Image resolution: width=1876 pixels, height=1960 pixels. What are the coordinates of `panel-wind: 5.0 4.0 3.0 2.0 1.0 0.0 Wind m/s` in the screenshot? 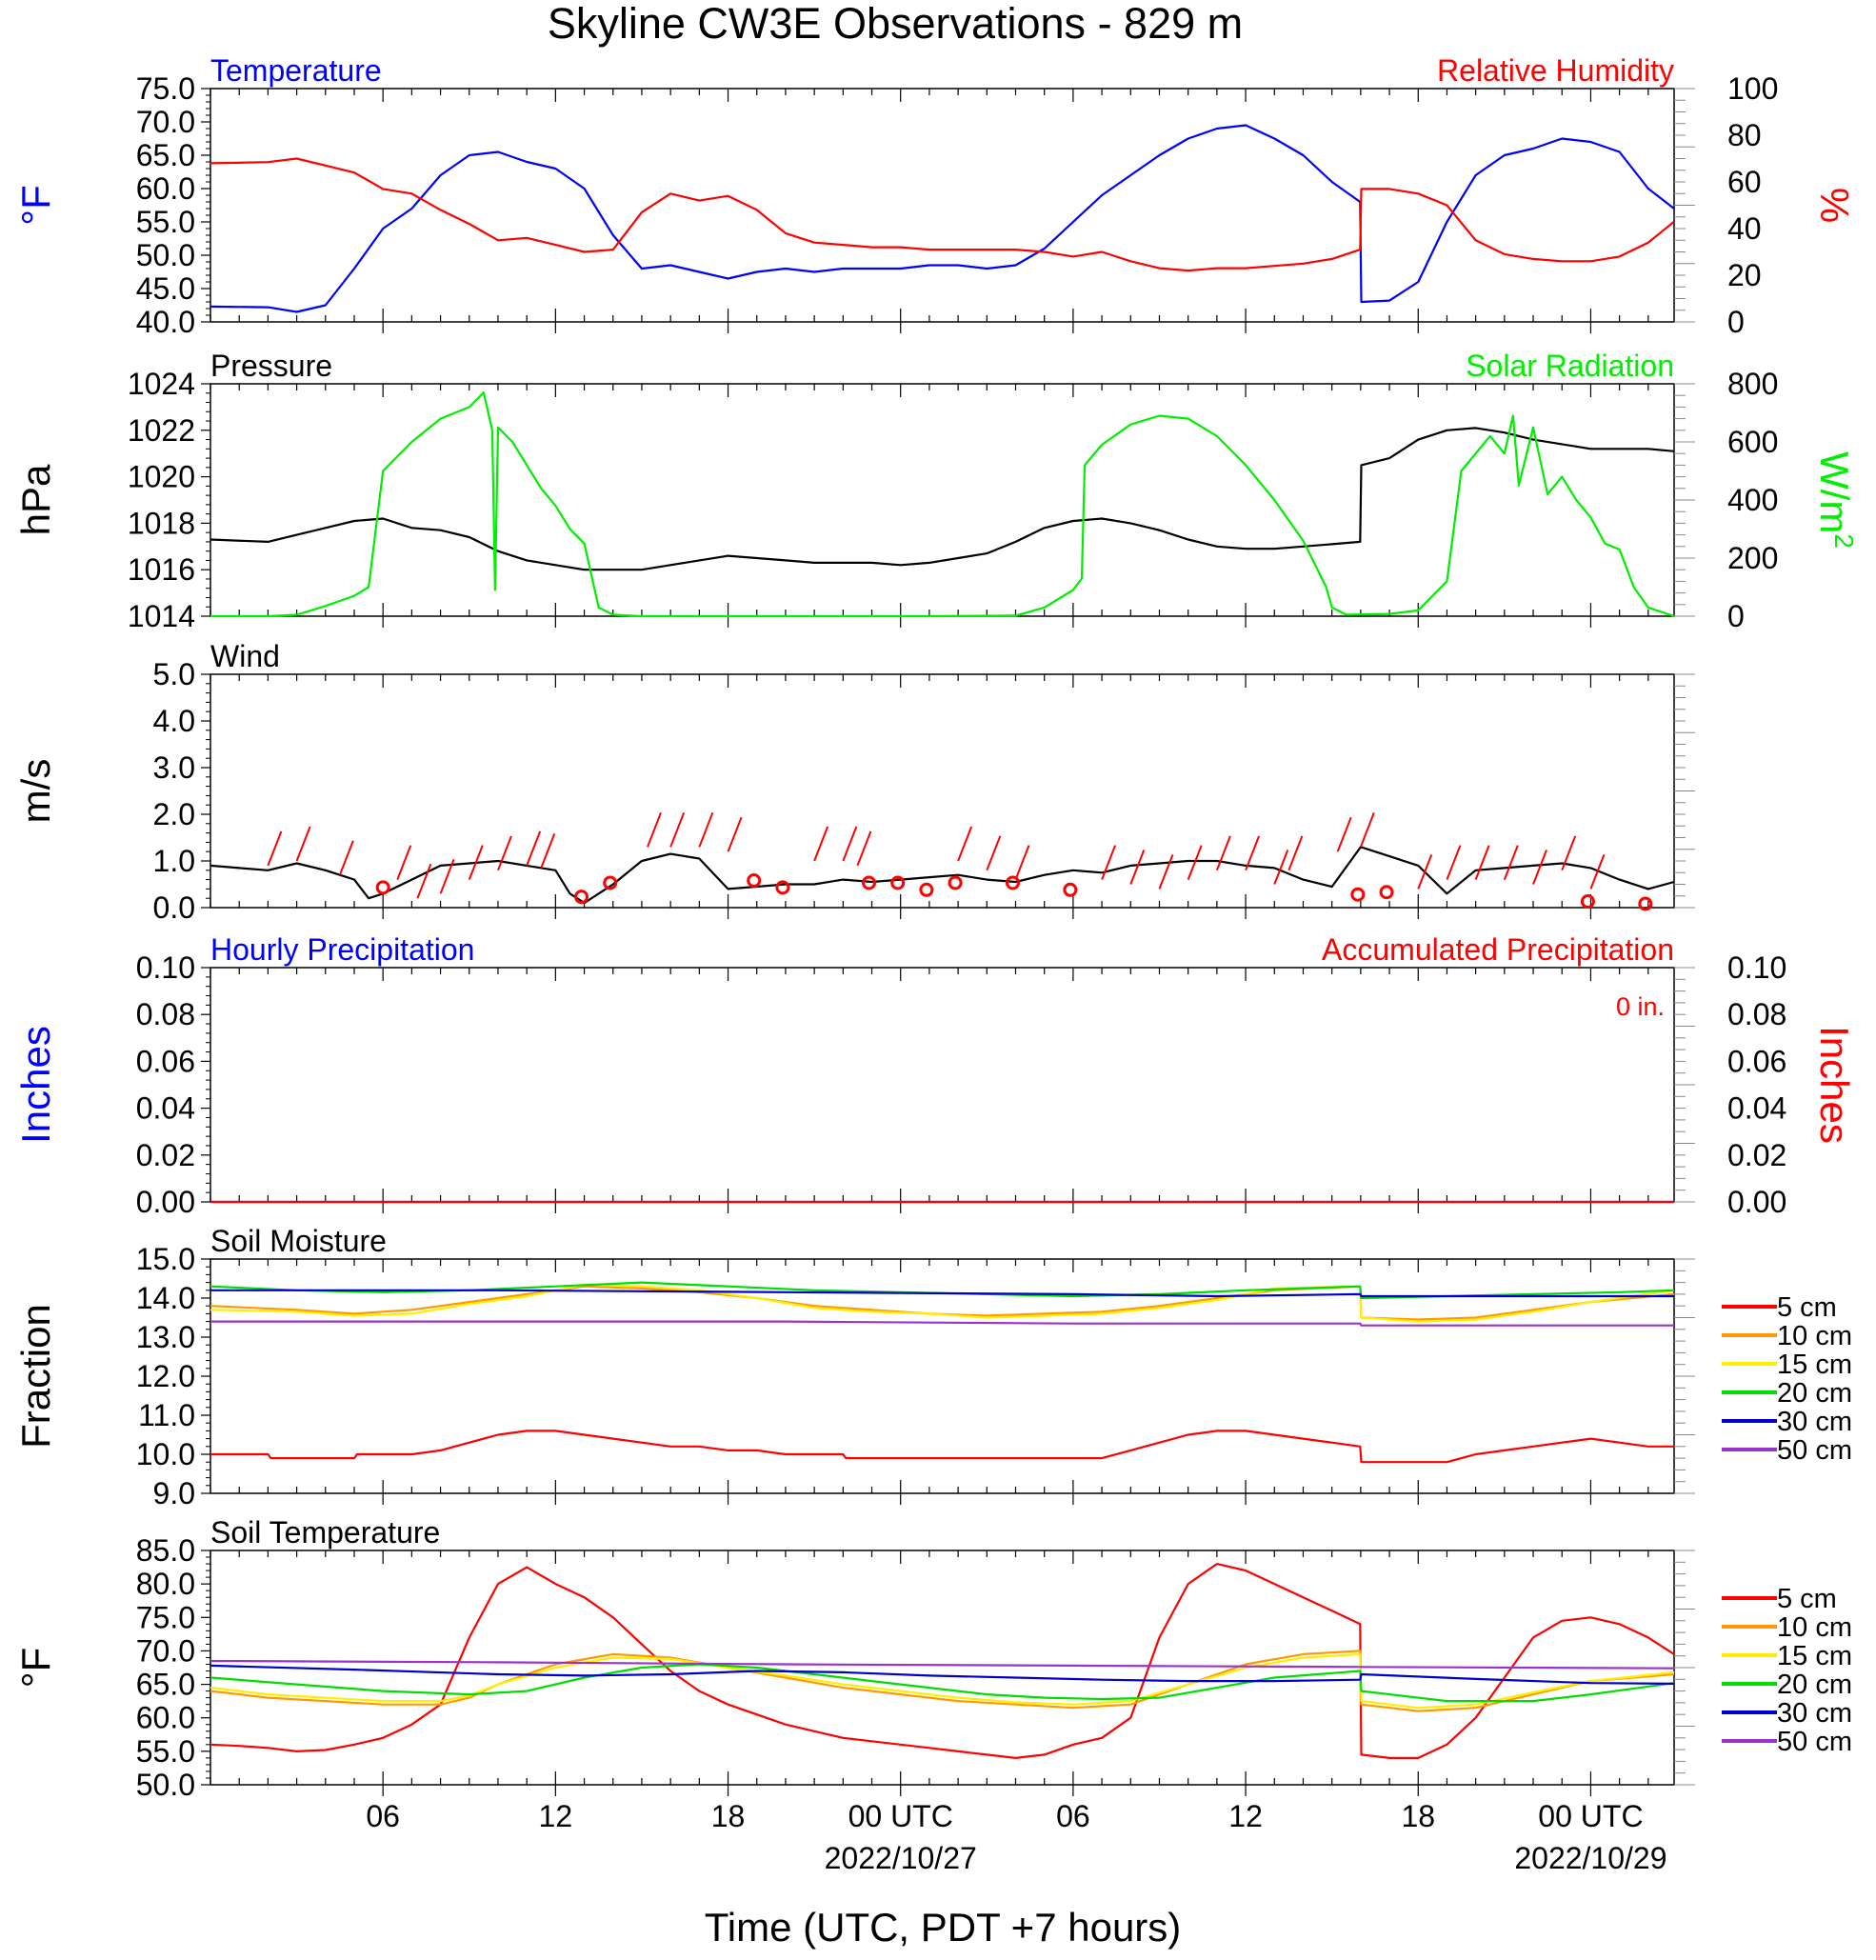 It's located at (854, 782).